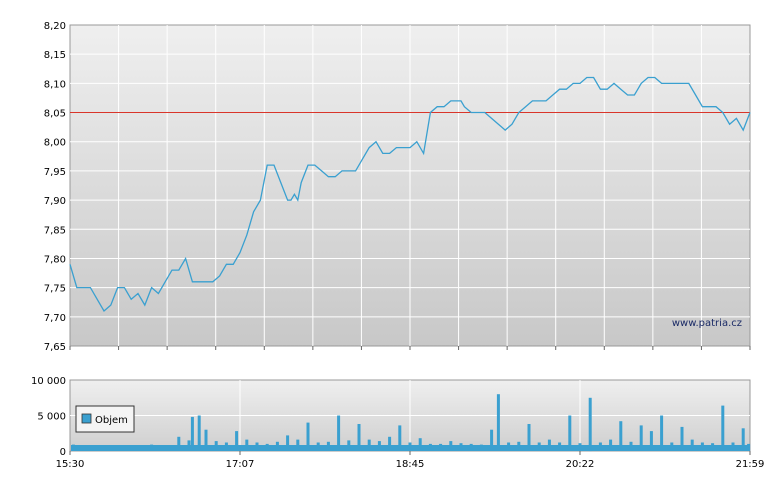 The width and height of the screenshot is (780, 490). What do you see at coordinates (55, 230) in the screenshot?
I see `price-y-tick-label: 7,85` at bounding box center [55, 230].